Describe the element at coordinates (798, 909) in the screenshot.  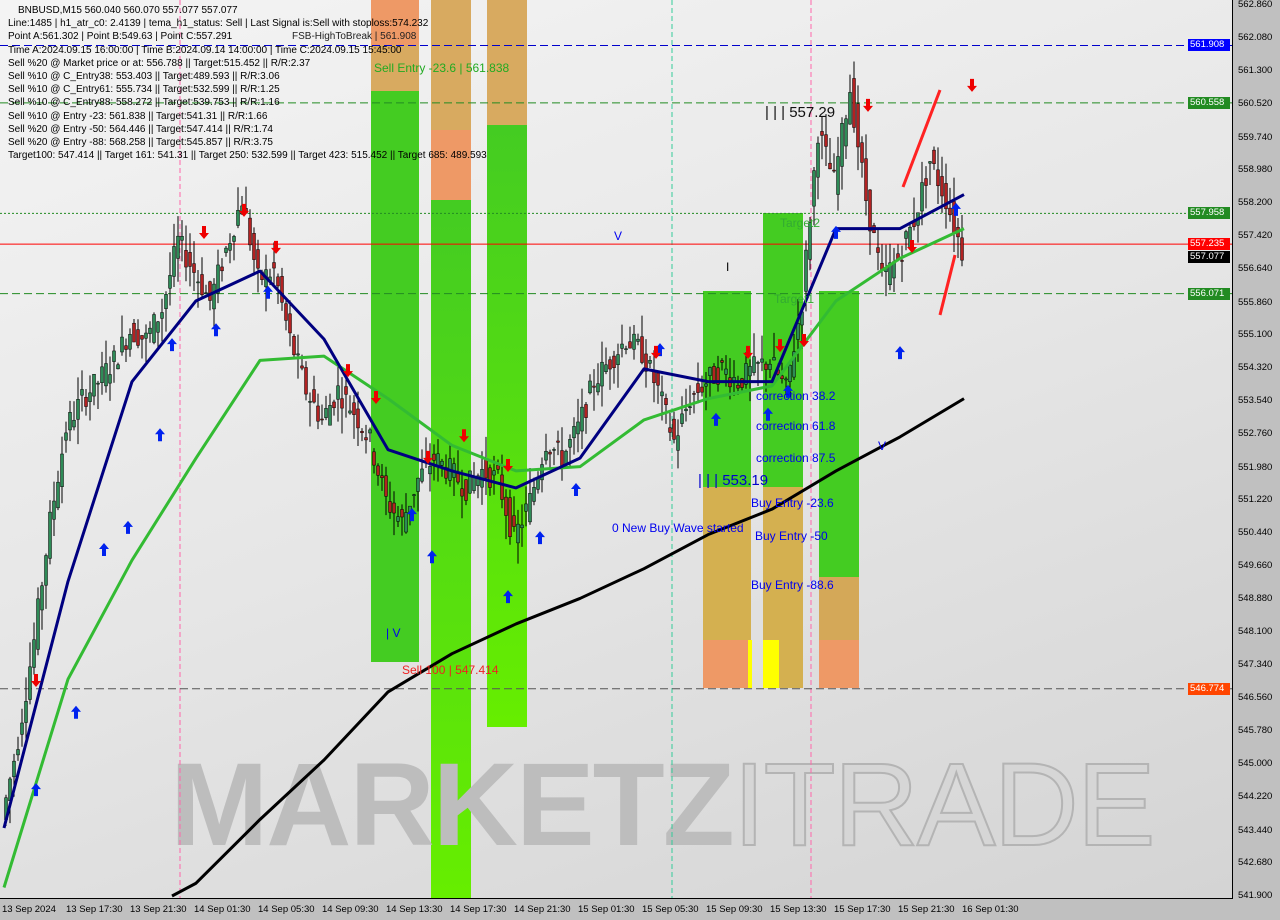
I see `time-tick-label: 15 Sep 13:30` at that location.